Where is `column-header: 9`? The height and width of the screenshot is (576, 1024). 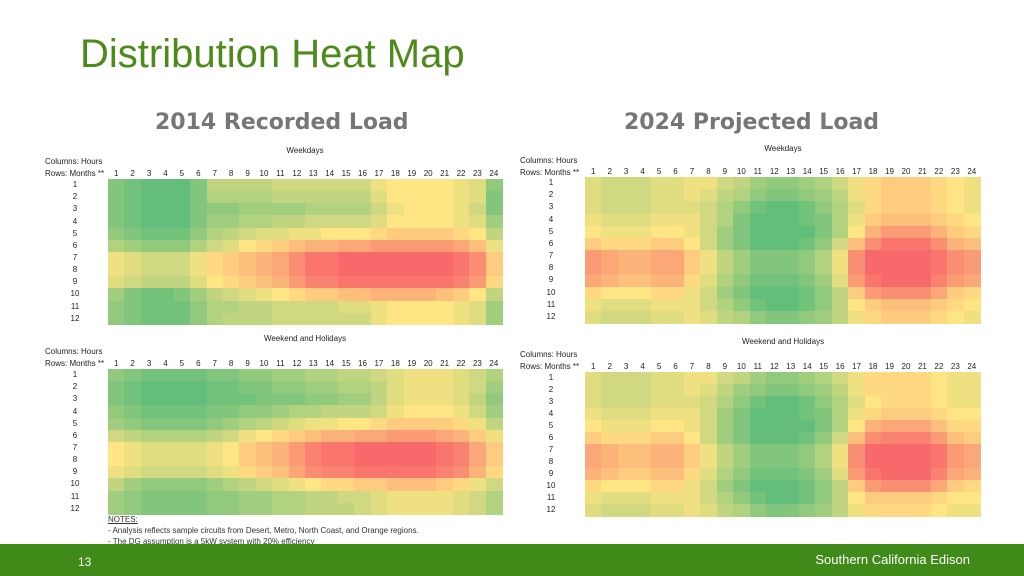 column-header: 9 is located at coordinates (247, 363).